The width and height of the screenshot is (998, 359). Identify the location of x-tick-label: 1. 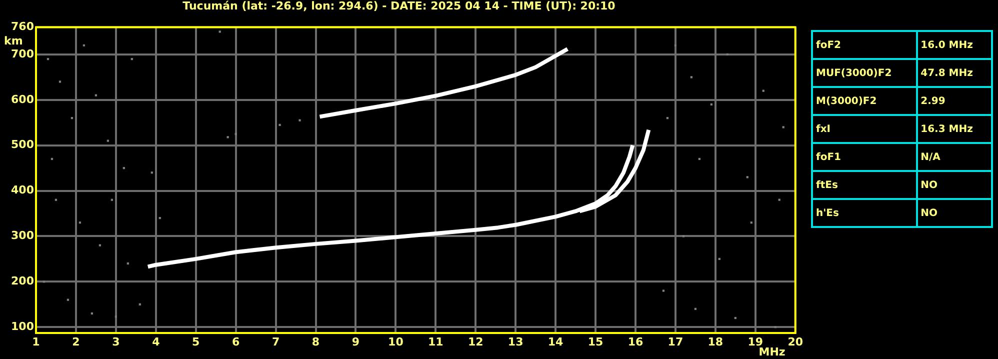
(36, 341).